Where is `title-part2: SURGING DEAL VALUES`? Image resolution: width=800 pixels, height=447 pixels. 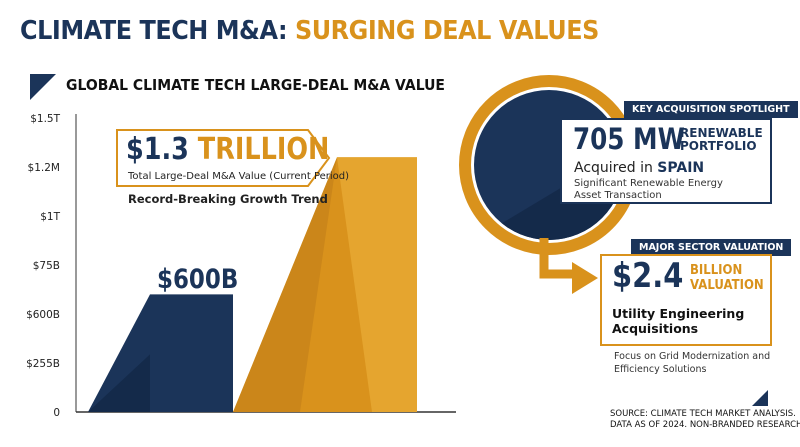 title-part2: SURGING DEAL VALUES is located at coordinates (446, 31).